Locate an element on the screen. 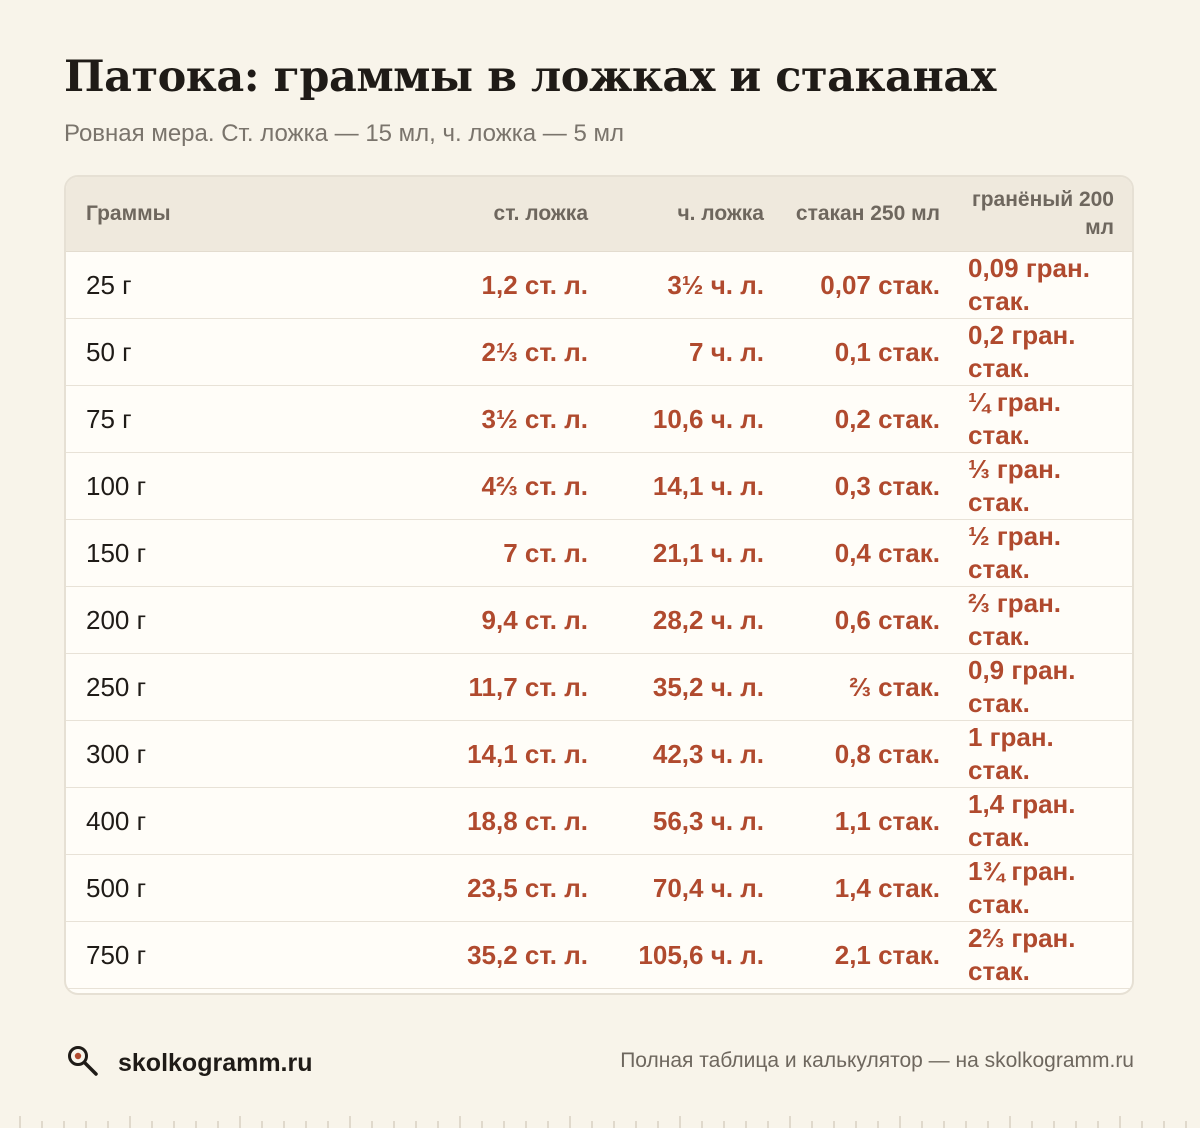 This screenshot has height=1128, width=1200. teaspoon-cell: 42,3 ч. л. is located at coordinates (694, 754).